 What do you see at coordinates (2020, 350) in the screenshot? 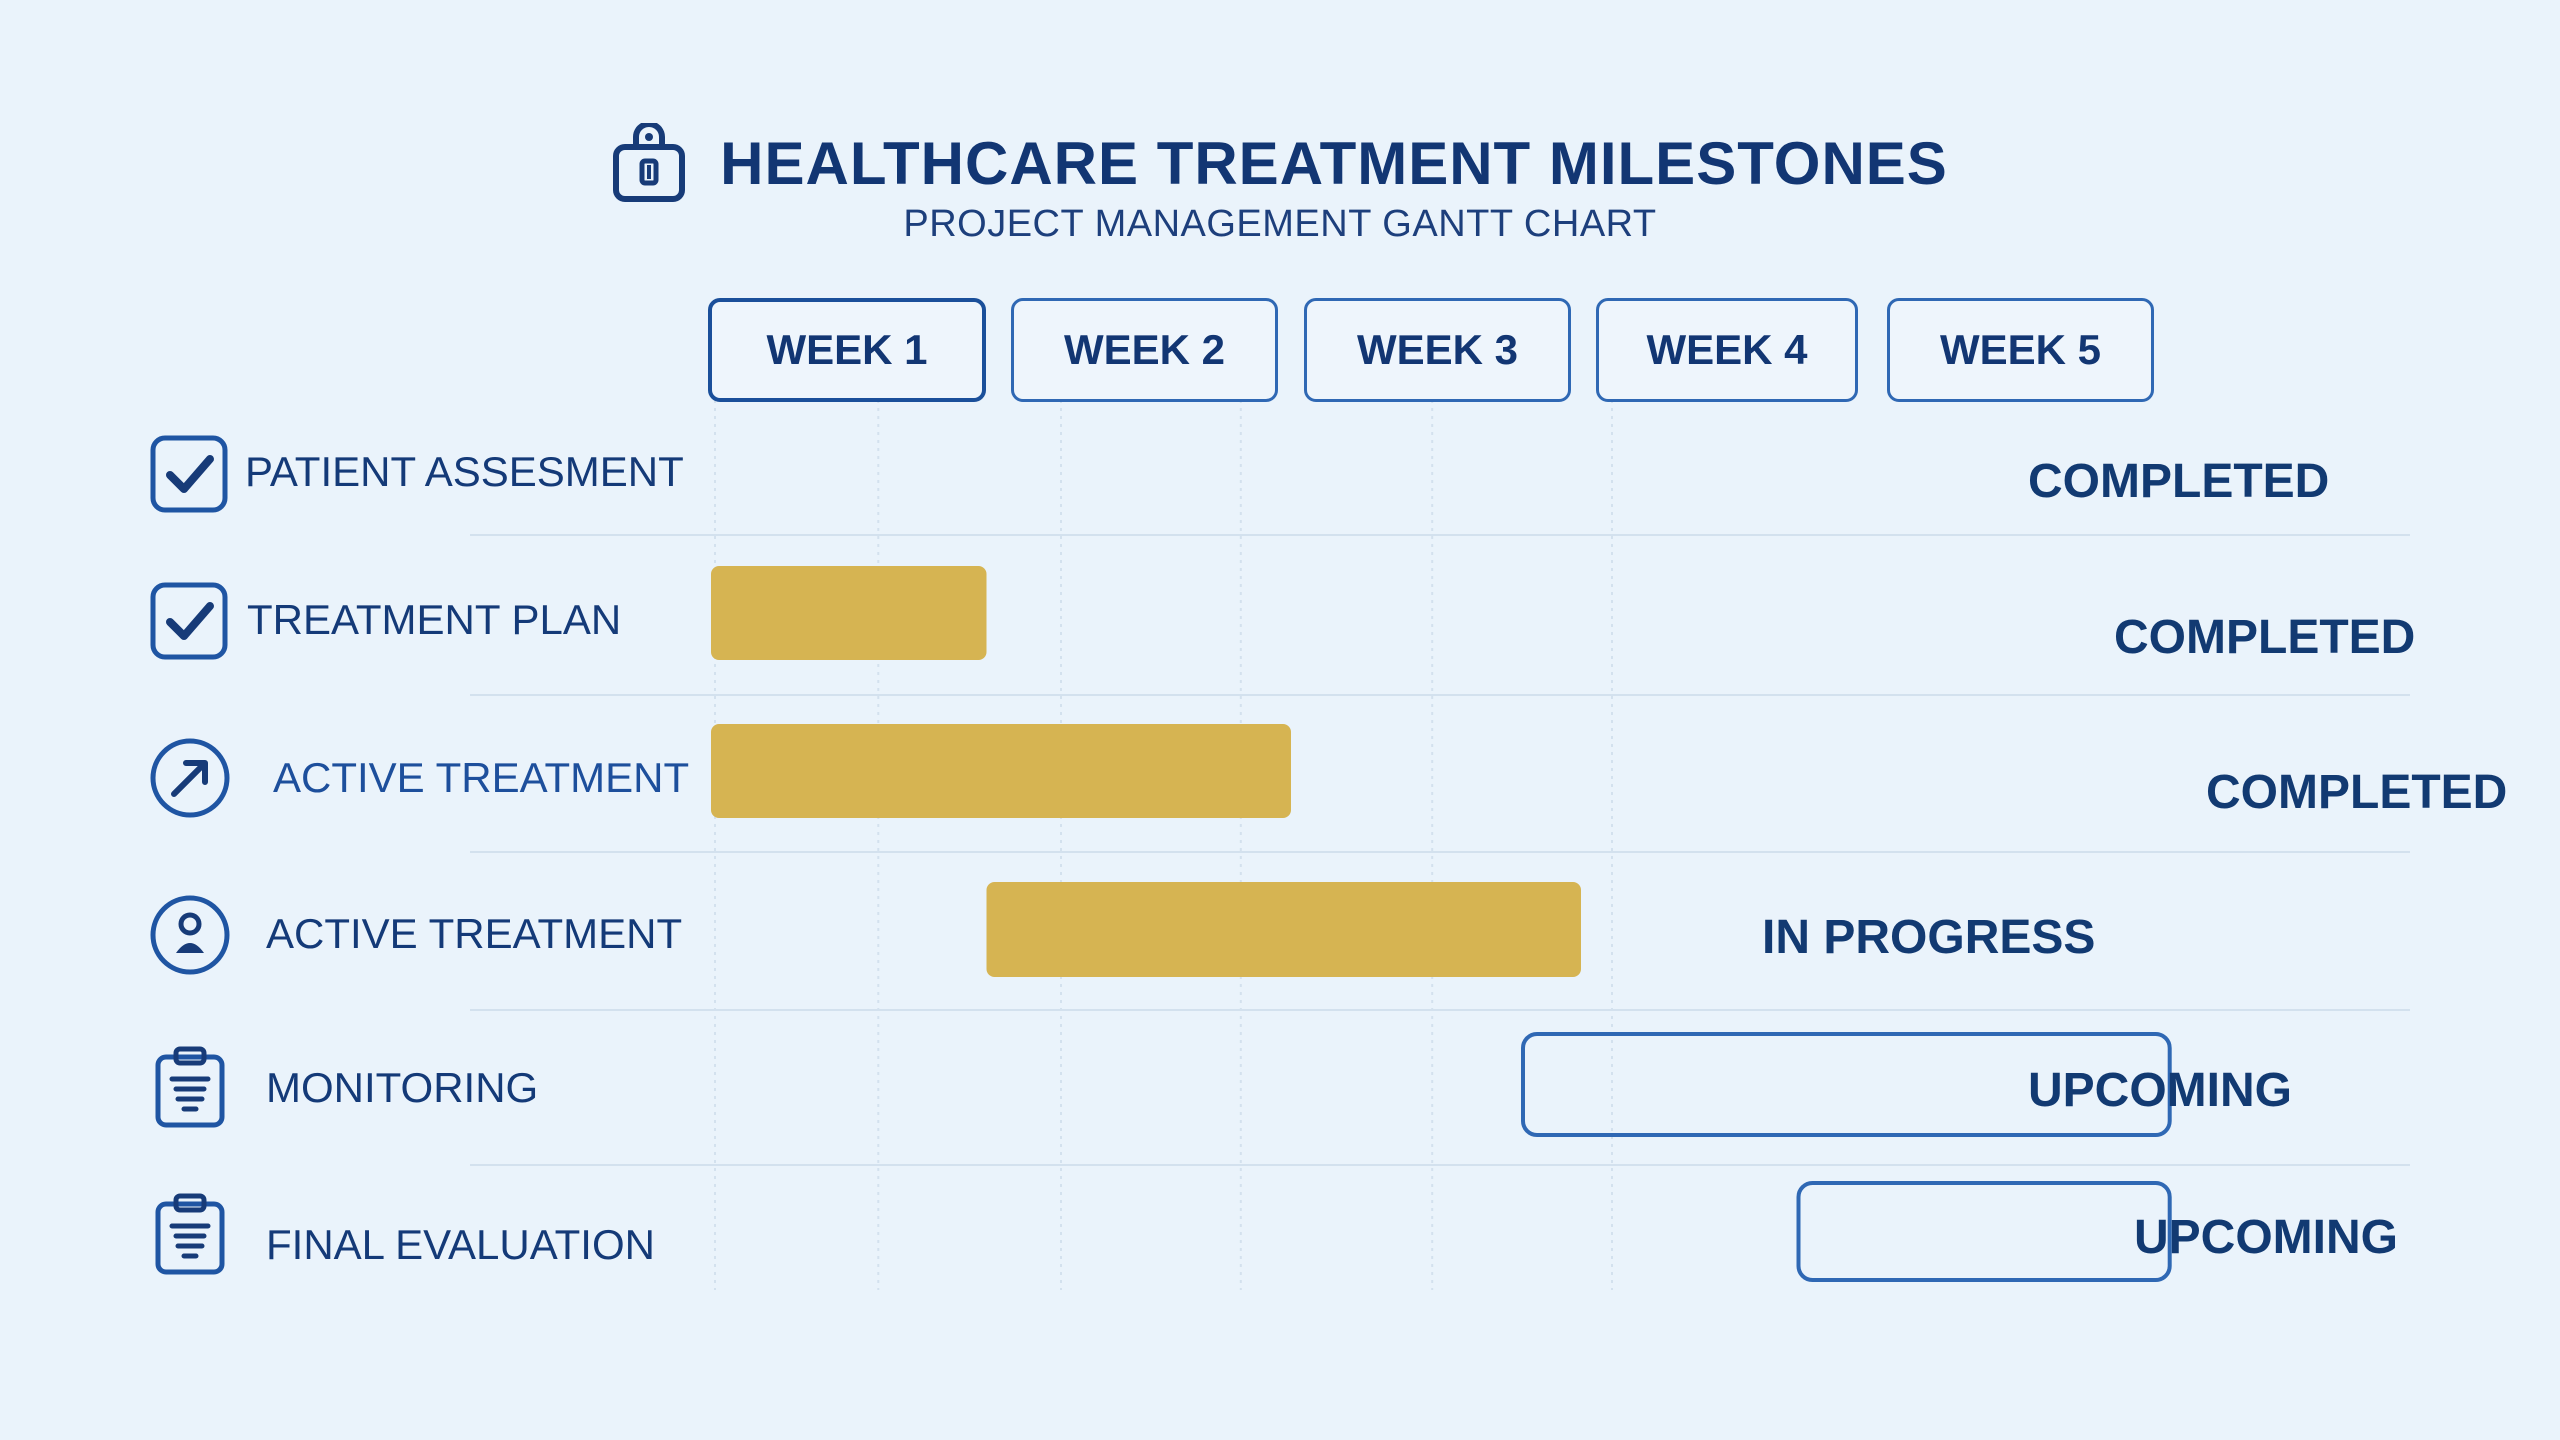
I see `week-header-5: WEEK 5` at bounding box center [2020, 350].